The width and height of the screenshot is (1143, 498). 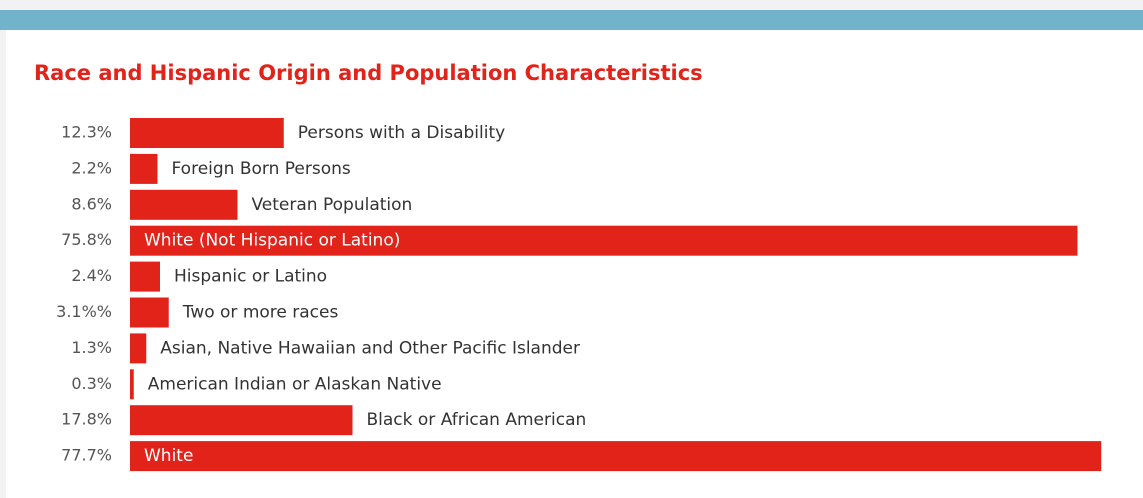 What do you see at coordinates (571, 20) in the screenshot?
I see `header-stripe` at bounding box center [571, 20].